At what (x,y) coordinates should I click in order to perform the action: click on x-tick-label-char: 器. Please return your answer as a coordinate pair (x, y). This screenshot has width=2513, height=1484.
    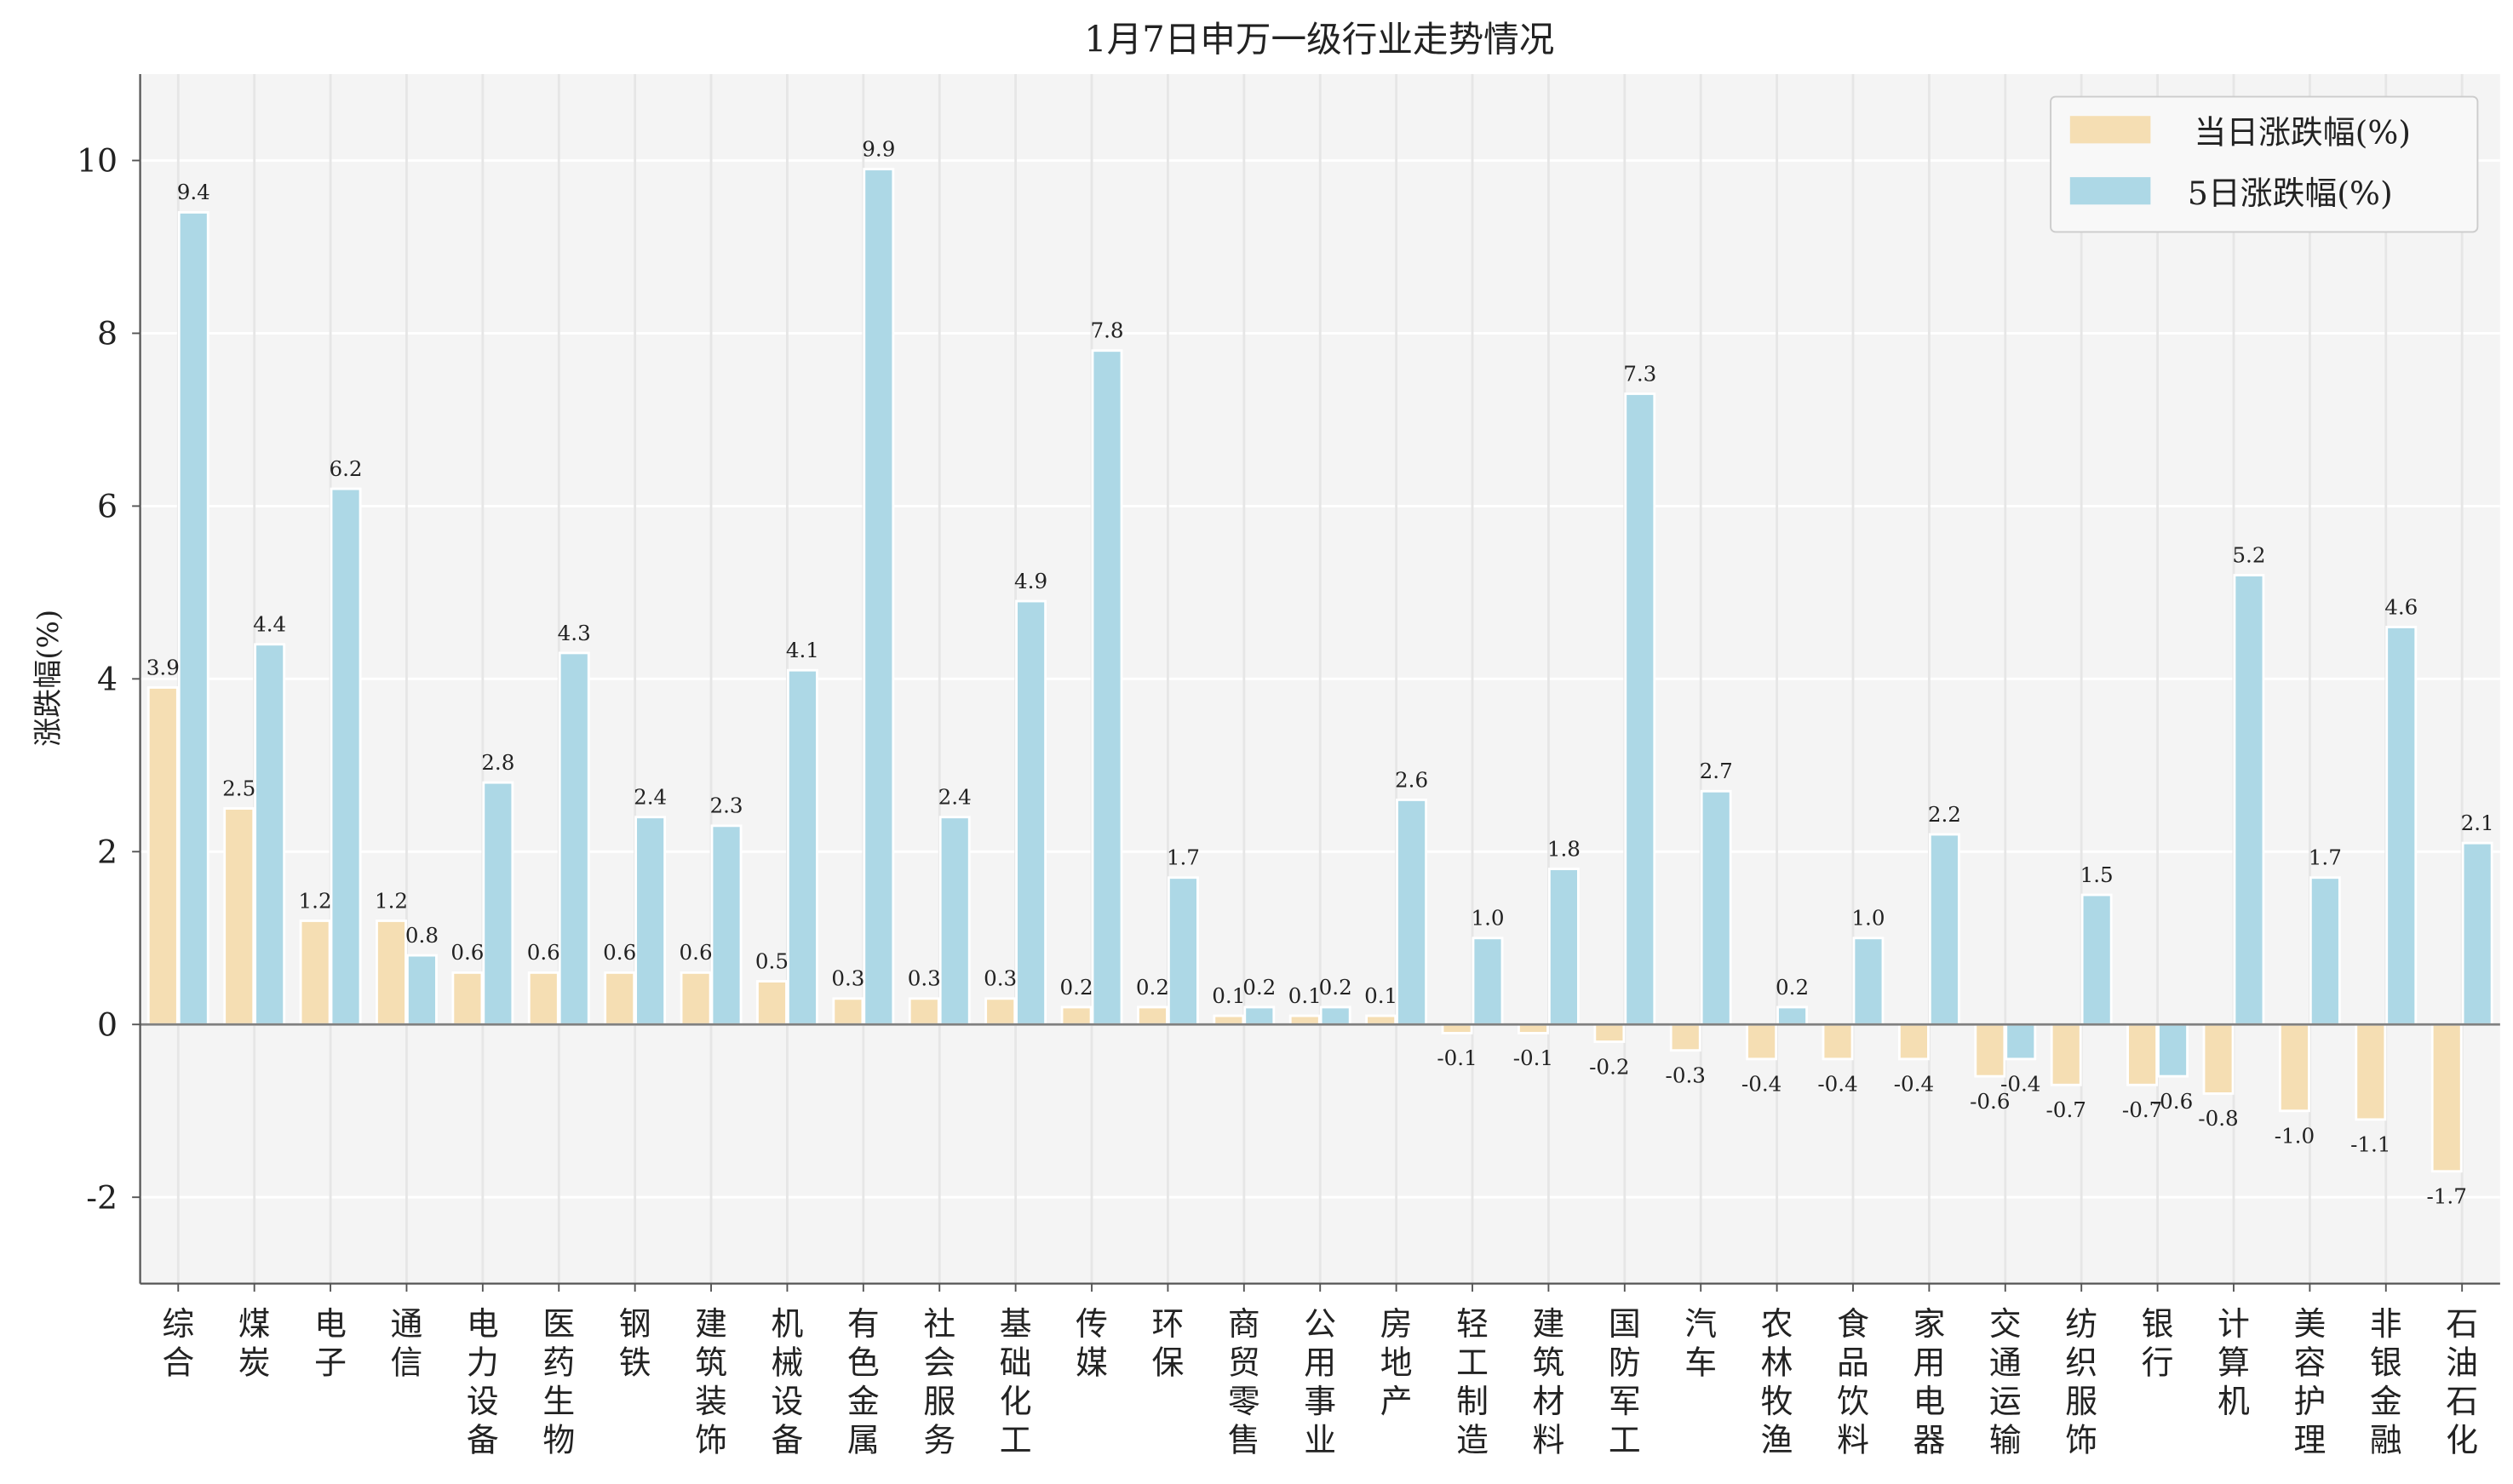
    Looking at the image, I should click on (1929, 1439).